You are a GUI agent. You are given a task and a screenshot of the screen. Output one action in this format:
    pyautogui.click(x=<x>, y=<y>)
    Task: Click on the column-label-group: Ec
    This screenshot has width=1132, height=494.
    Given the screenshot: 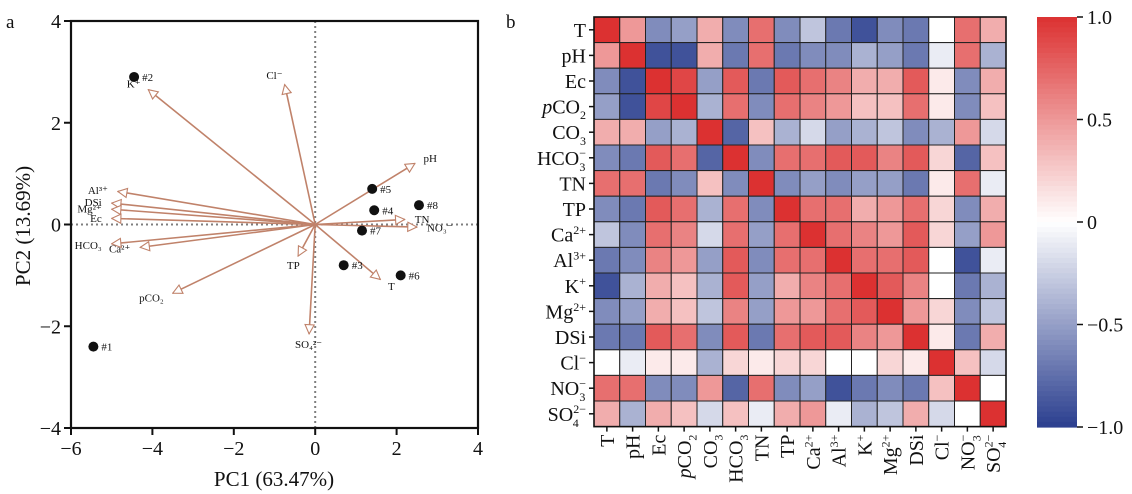 What is the action you would take?
    pyautogui.click(x=659, y=444)
    